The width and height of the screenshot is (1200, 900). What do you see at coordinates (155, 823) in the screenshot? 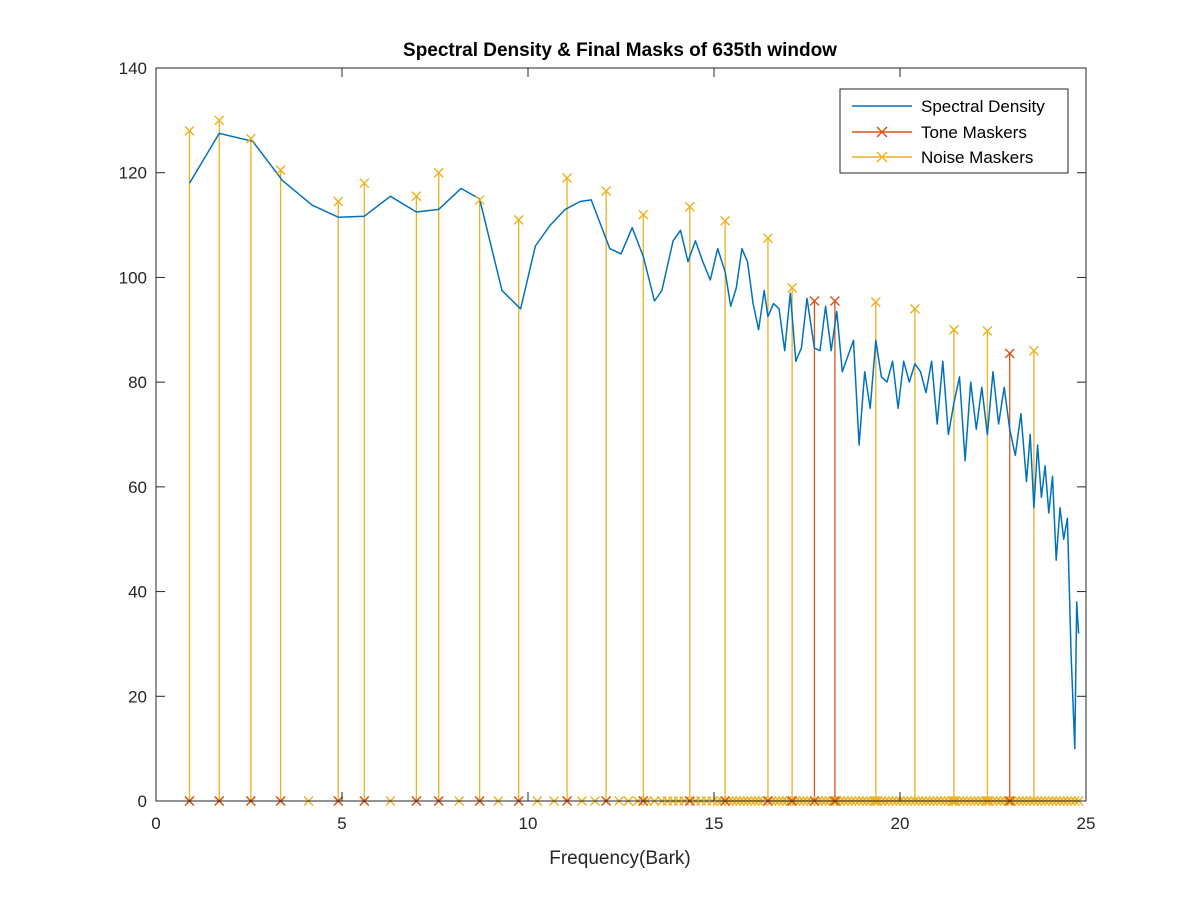
I see `x-tick-label: 0` at bounding box center [155, 823].